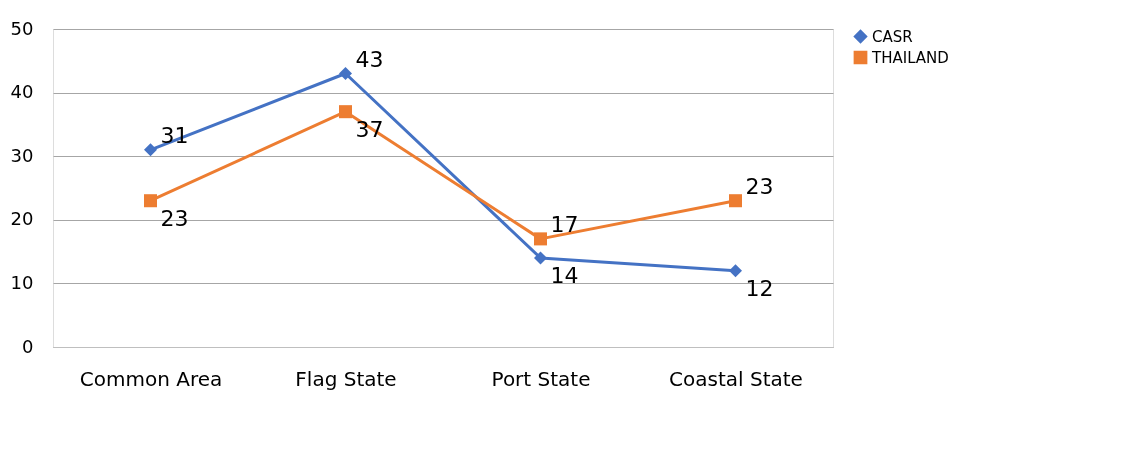  I want to click on y-tick-label: 10, so click(22, 282).